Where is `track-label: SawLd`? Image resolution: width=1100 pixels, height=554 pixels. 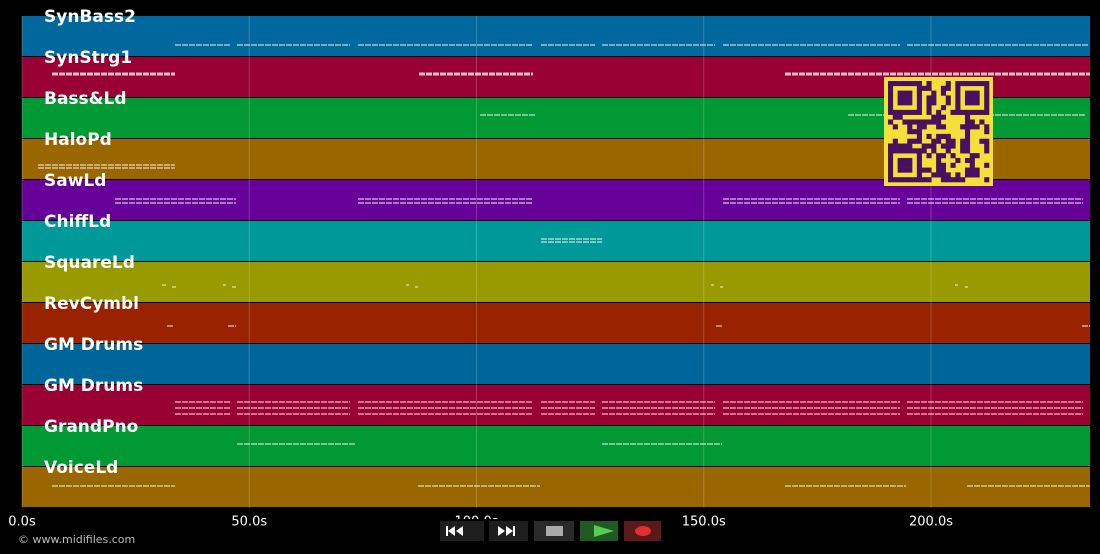 track-label: SawLd is located at coordinates (75, 181).